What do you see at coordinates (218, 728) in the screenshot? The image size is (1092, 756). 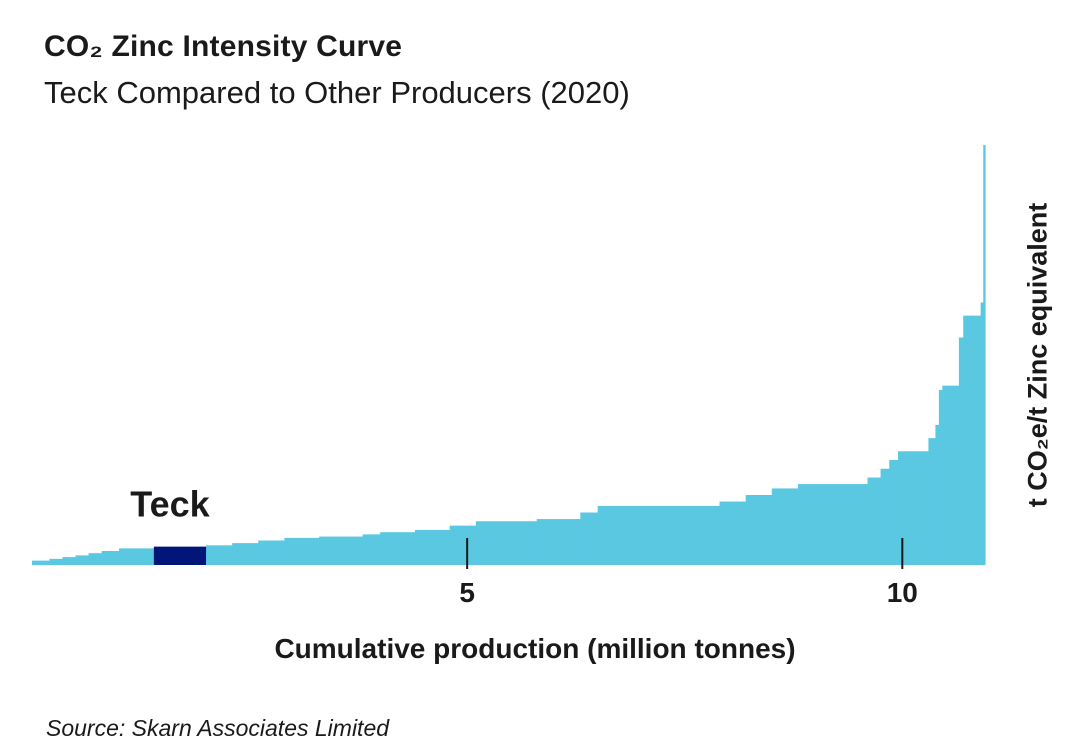 I see `source-note: Source: Skarn Associates Limited` at bounding box center [218, 728].